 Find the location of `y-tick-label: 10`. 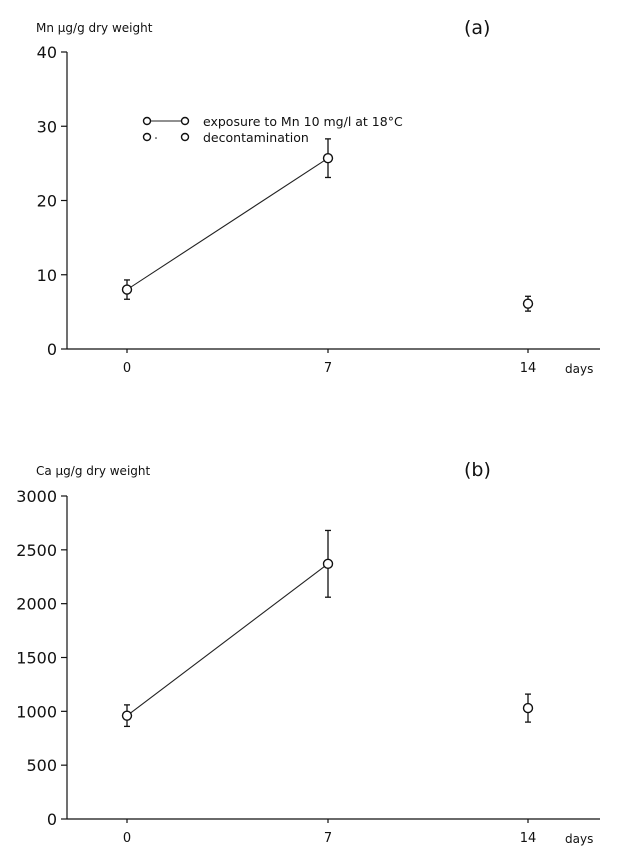

y-tick-label: 10 is located at coordinates (47, 275).